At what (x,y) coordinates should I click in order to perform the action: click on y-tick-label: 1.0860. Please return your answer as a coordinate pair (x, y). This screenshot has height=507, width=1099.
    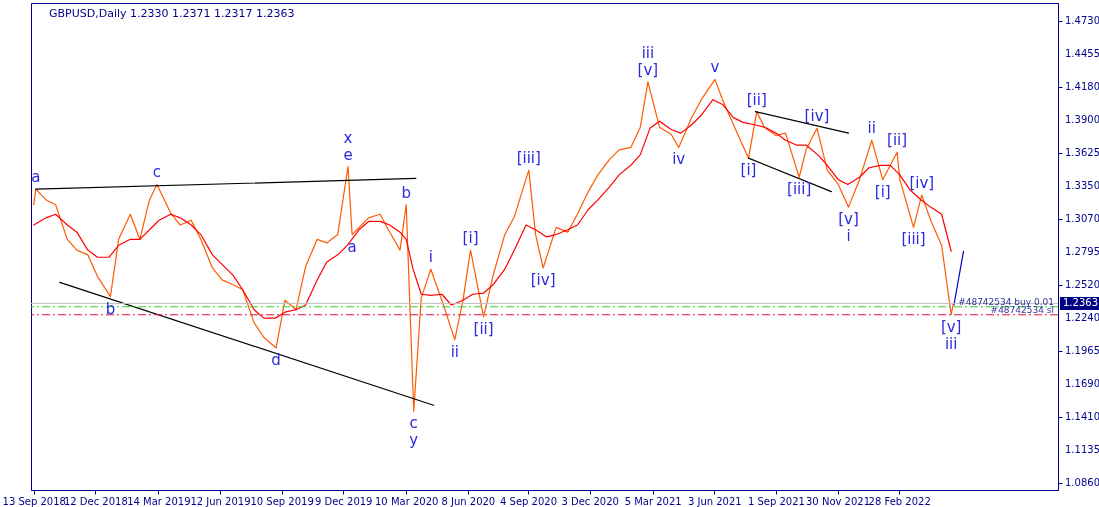
    Looking at the image, I should click on (1082, 482).